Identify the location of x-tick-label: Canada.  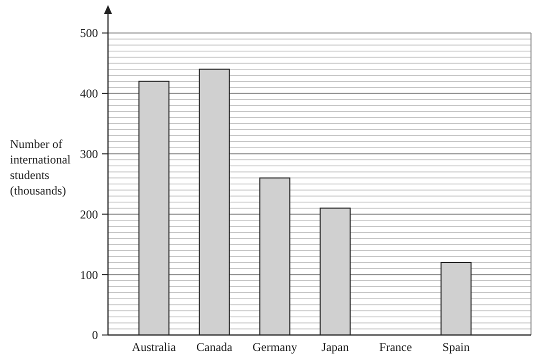
(215, 347).